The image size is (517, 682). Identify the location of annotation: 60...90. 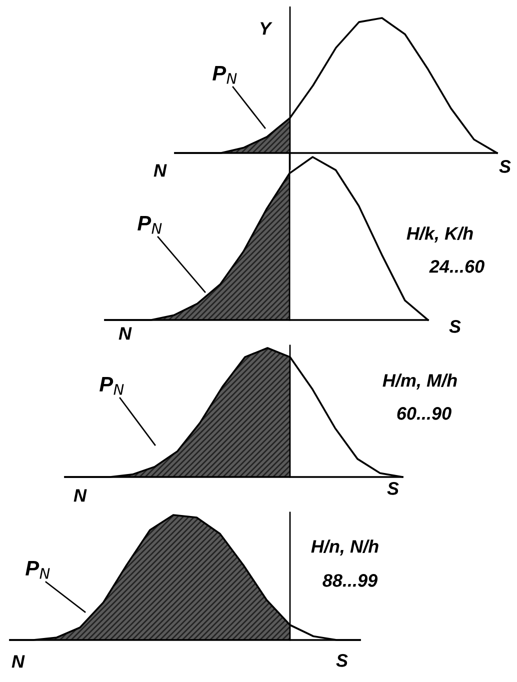
(424, 413).